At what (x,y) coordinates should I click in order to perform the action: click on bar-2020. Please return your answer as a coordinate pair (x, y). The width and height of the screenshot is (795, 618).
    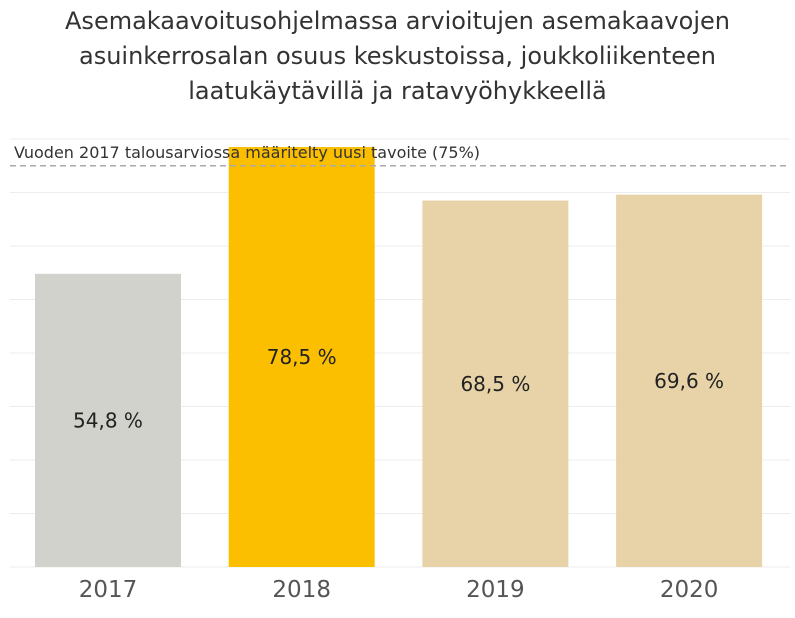
    Looking at the image, I should click on (689, 380).